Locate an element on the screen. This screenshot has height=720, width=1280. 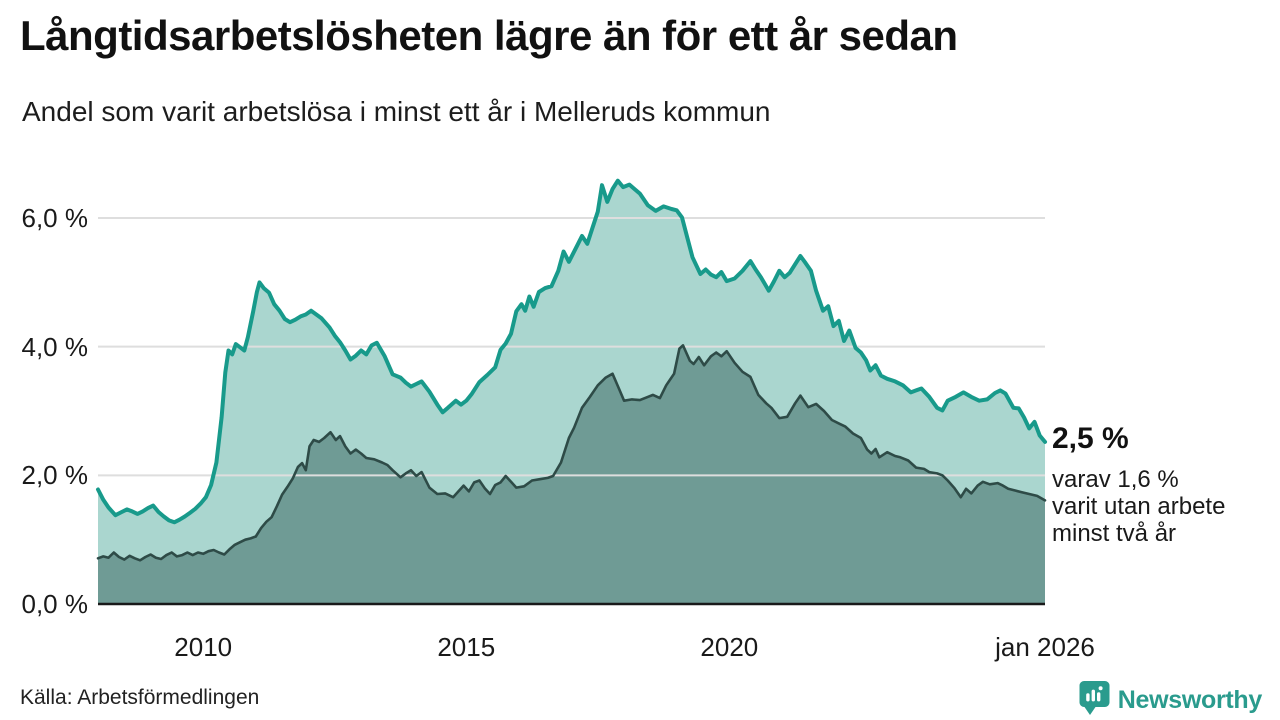
x-tick-label: 2015 is located at coordinates (466, 647).